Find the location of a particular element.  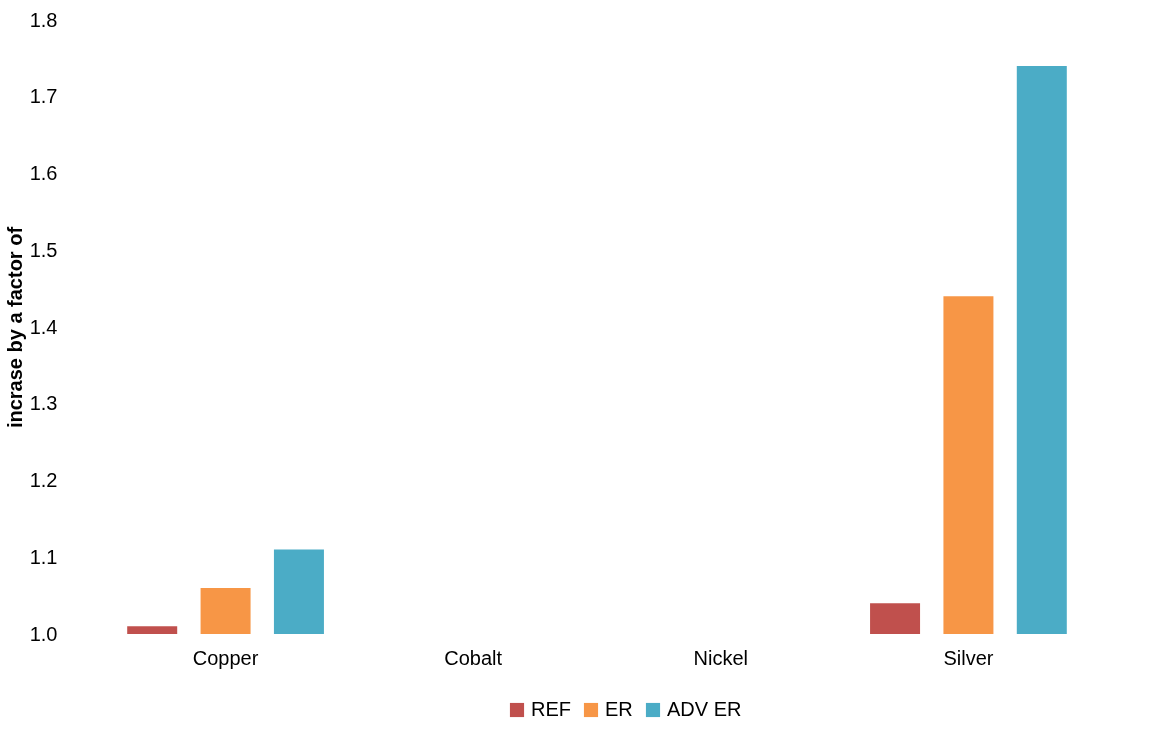

legend-label: REF is located at coordinates (551, 709).